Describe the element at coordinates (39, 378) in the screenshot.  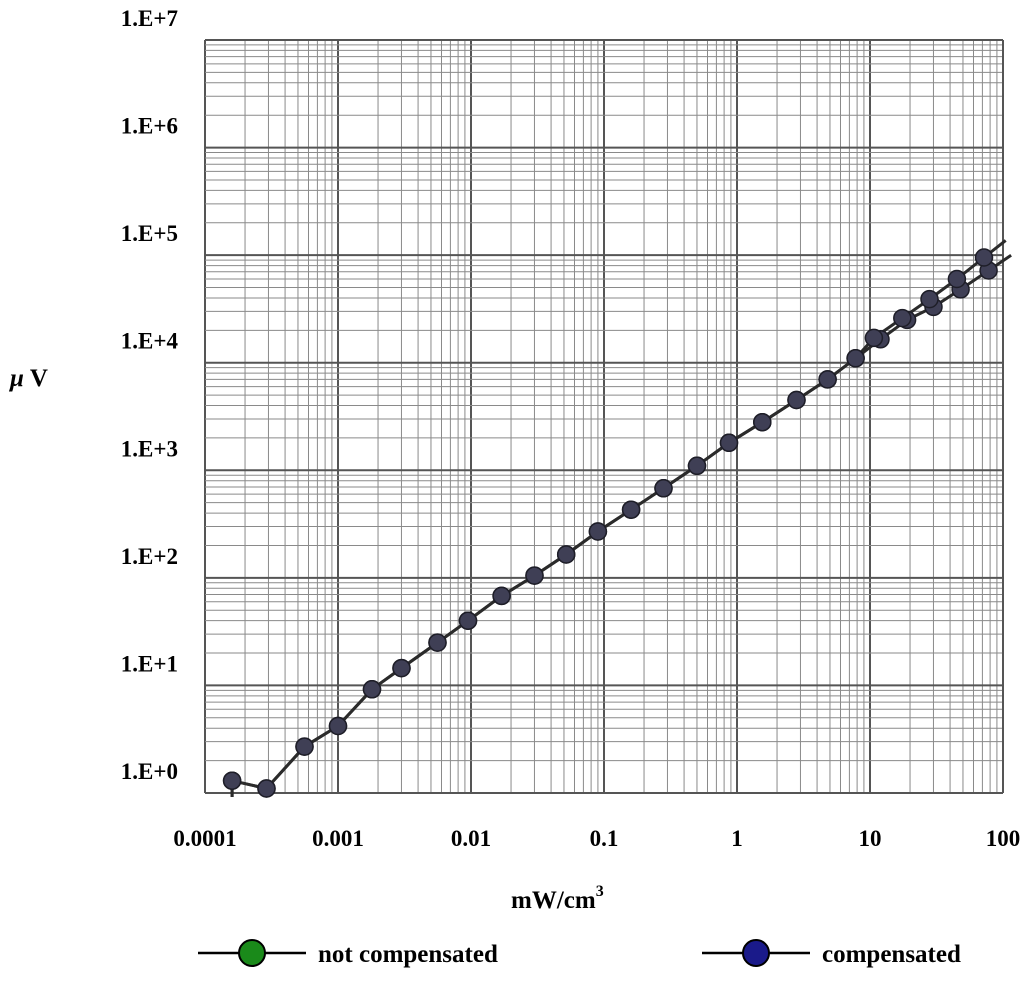
I see `y-axis-unit: V` at that location.